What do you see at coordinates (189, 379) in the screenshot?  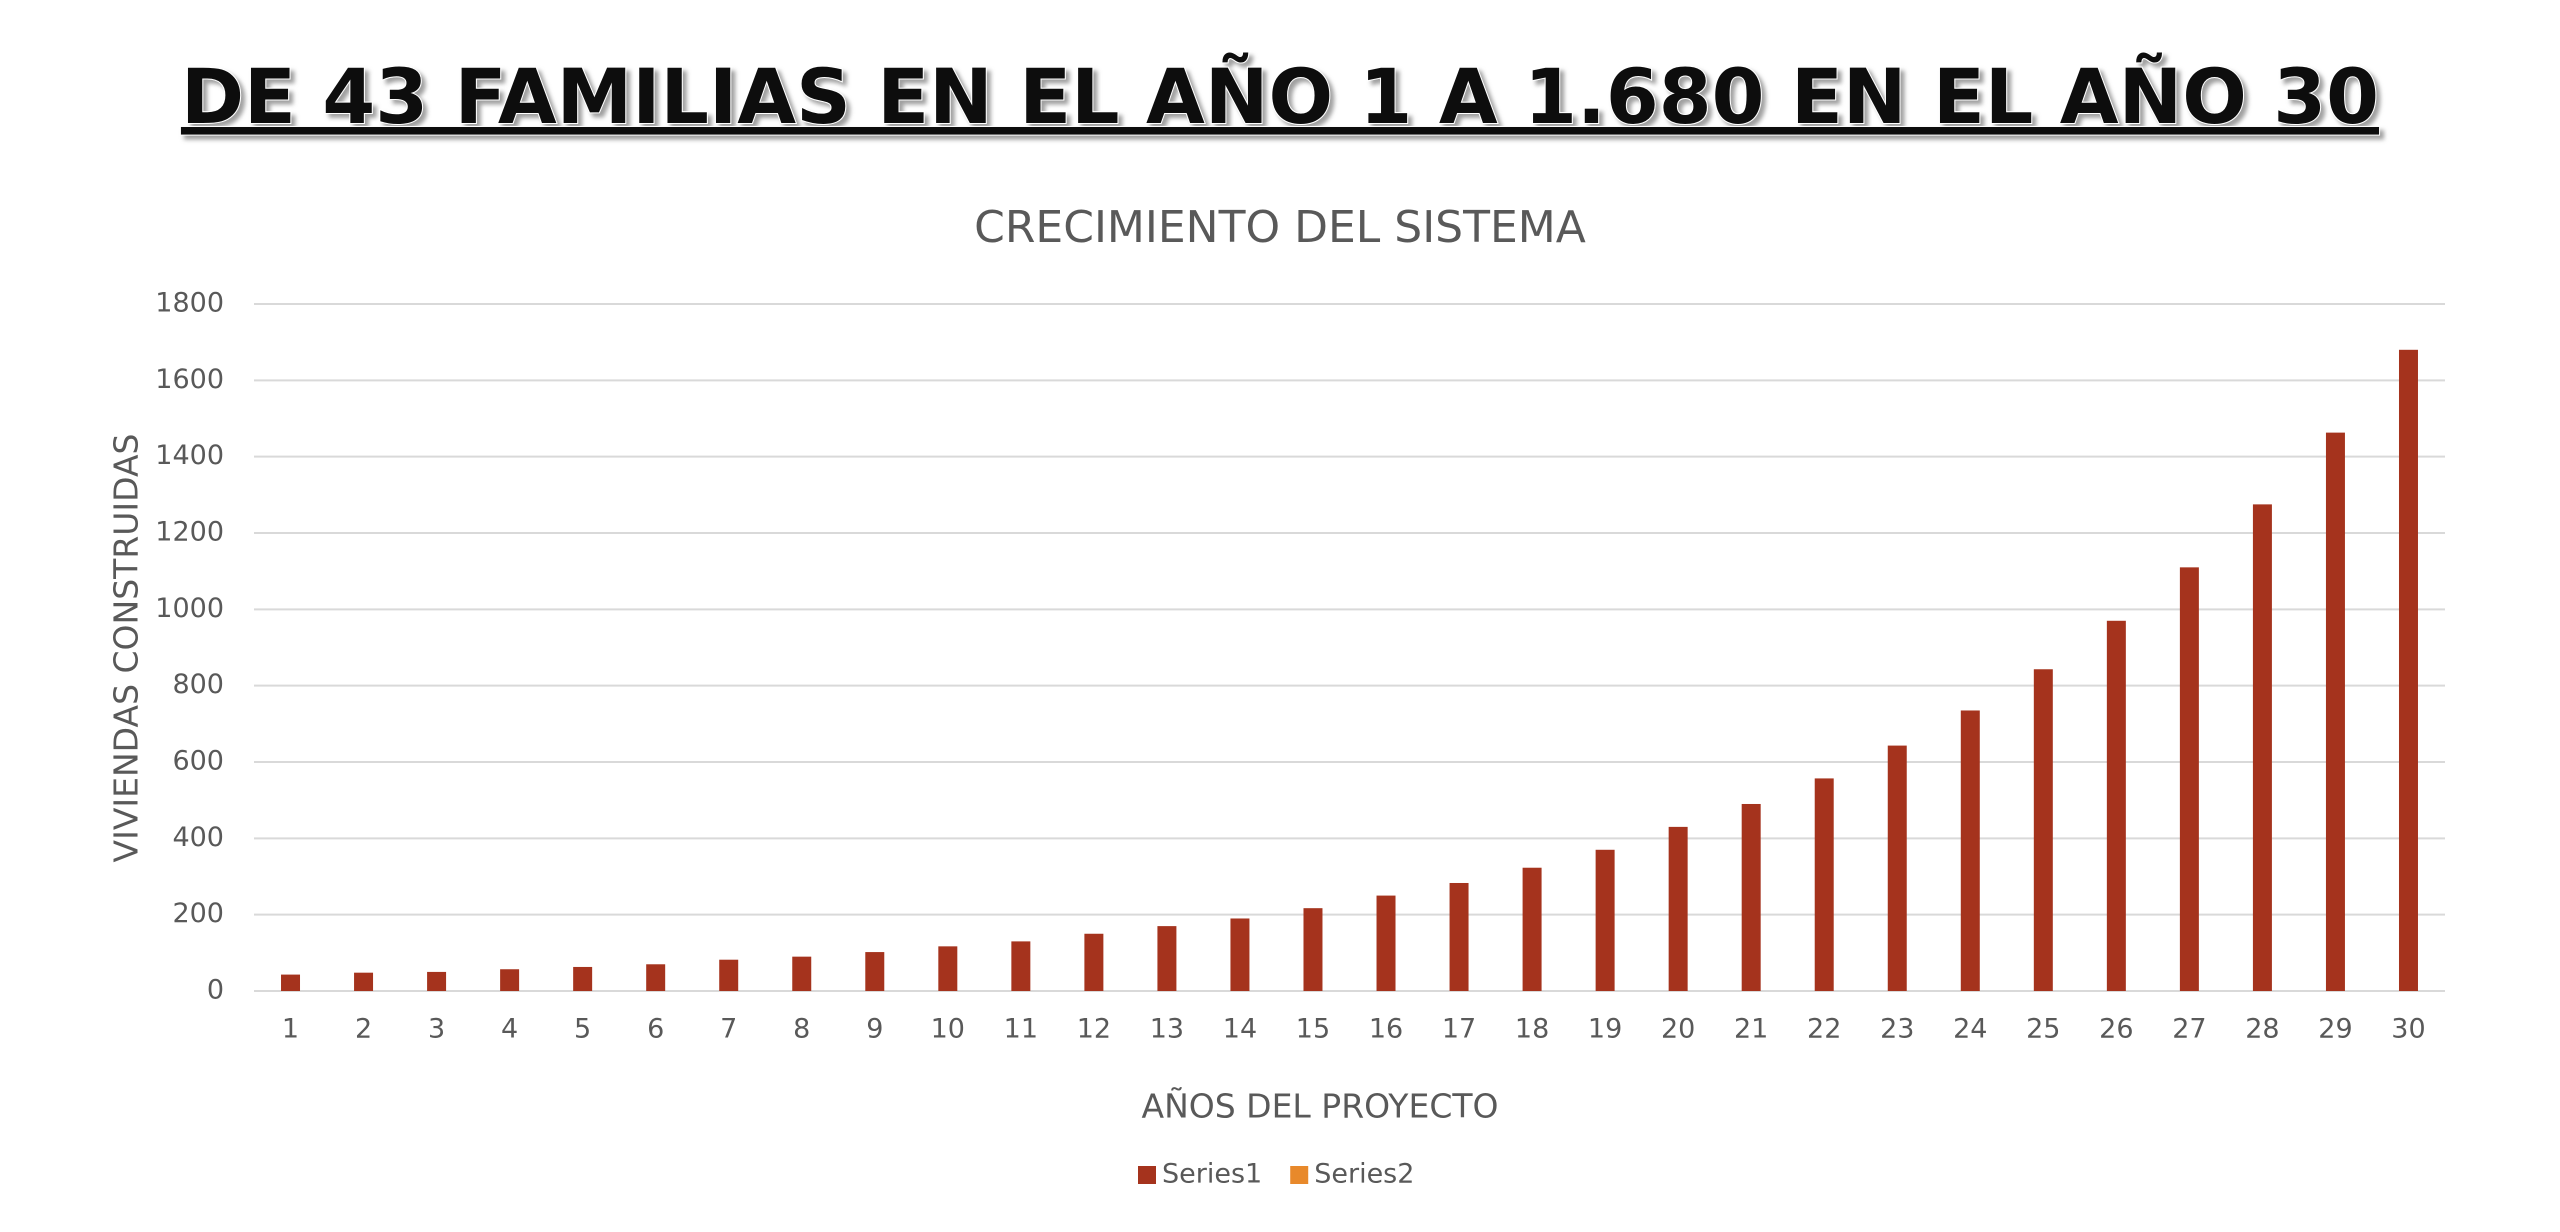 I see `y-tick-label: 1600` at bounding box center [189, 379].